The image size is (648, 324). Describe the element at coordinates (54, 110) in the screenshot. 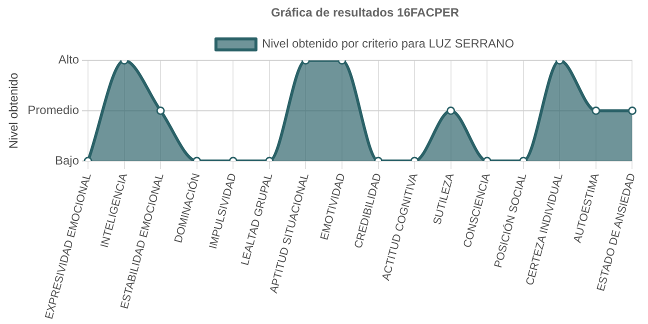

I see `ref-line-label: Promedio` at that location.